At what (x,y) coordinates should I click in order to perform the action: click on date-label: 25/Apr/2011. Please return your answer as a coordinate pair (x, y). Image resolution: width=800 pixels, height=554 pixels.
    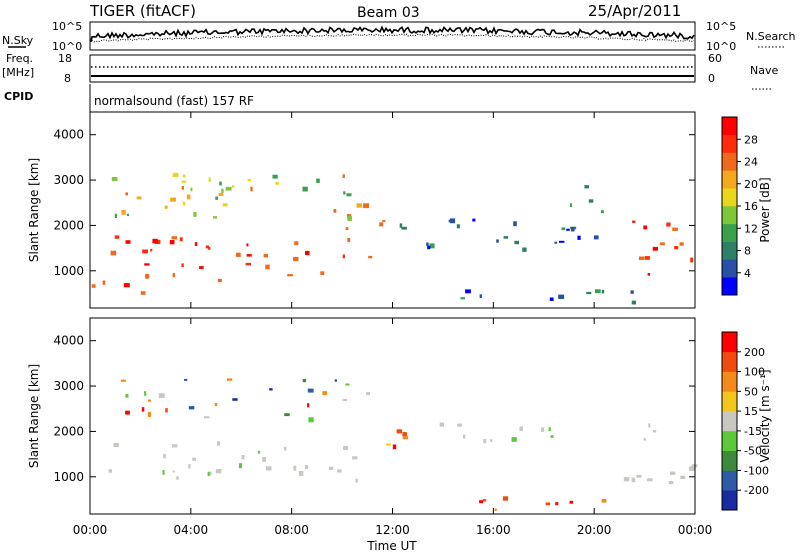
    Looking at the image, I should click on (634, 11).